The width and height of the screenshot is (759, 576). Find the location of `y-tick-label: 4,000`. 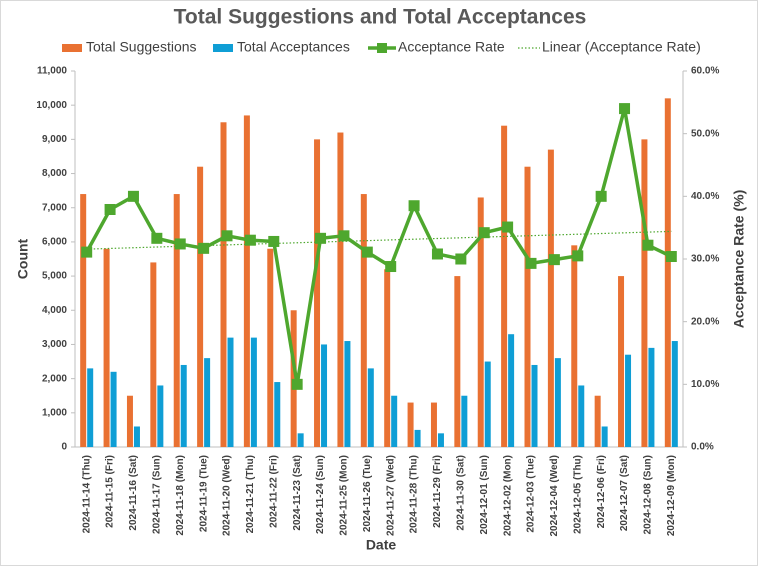

y-tick-label: 4,000 is located at coordinates (54, 310).